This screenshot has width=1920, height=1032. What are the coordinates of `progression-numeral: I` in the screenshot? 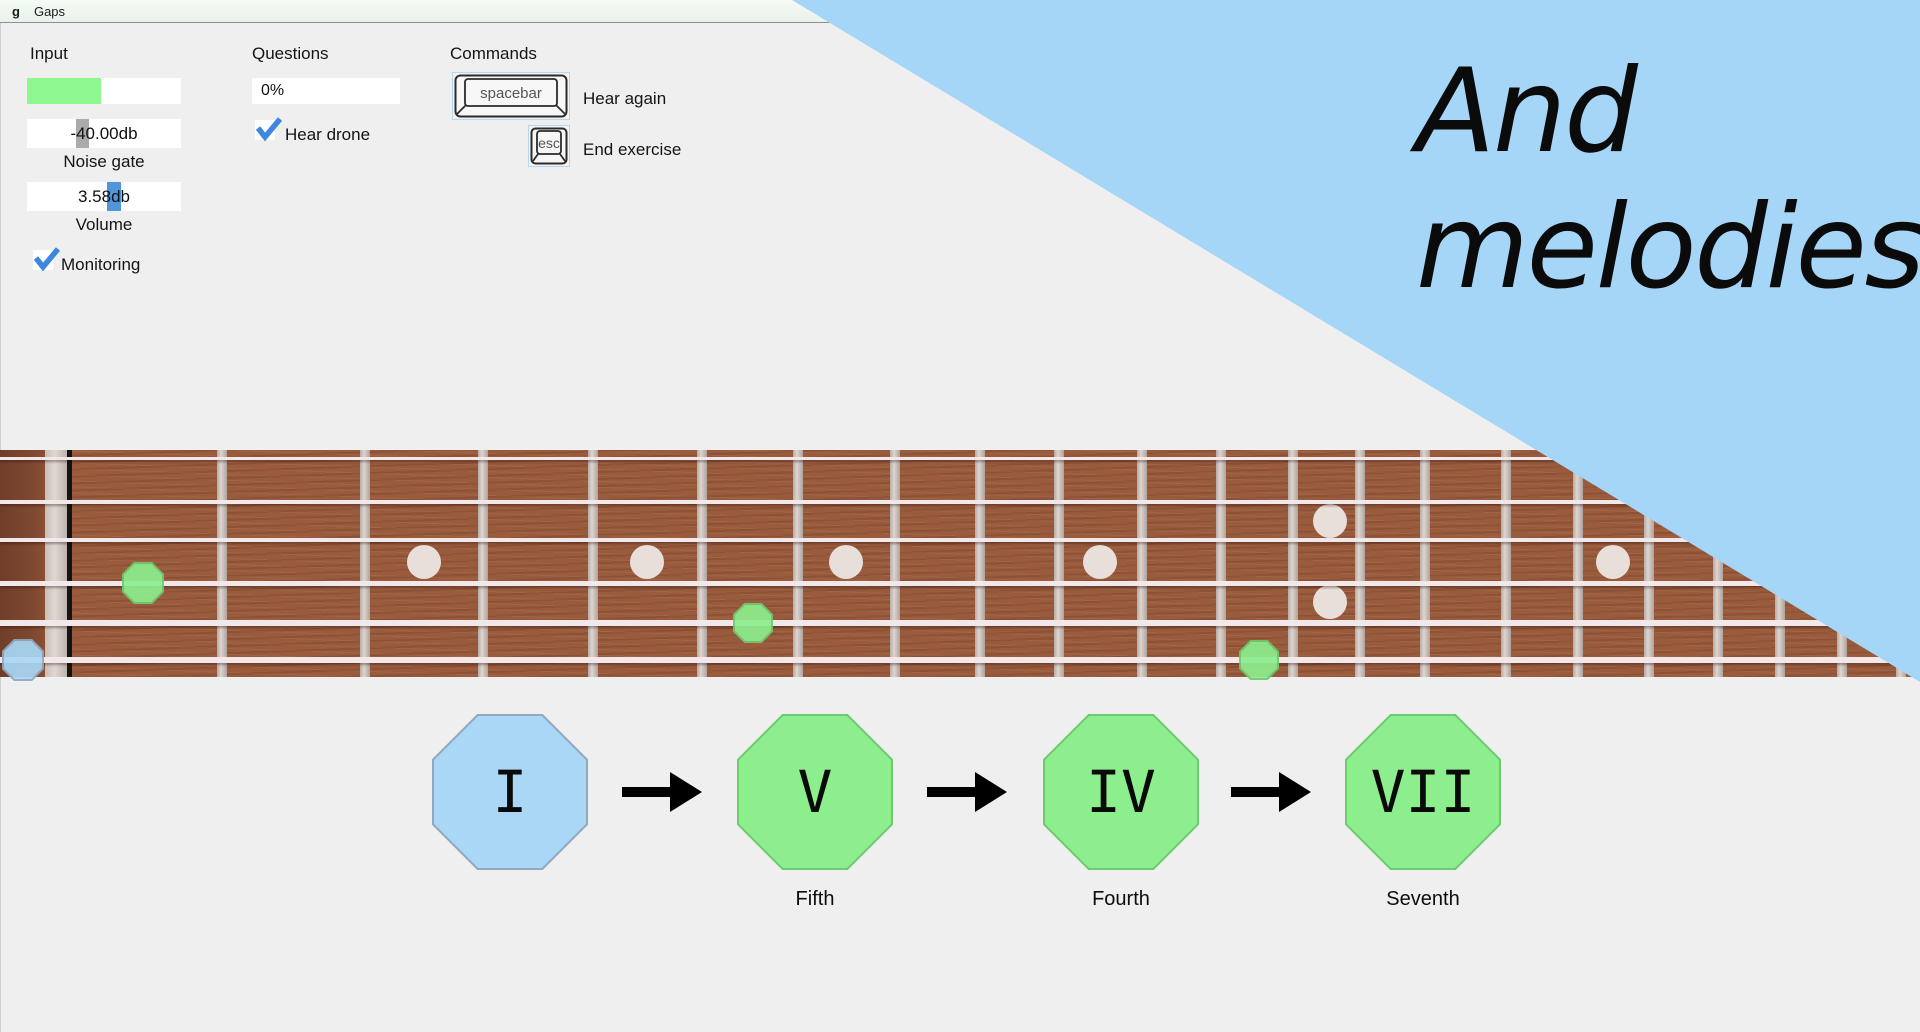 It's located at (510, 792).